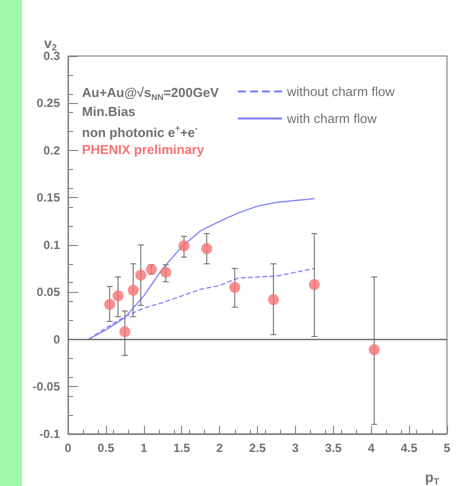  What do you see at coordinates (220, 447) in the screenshot?
I see `x-tick-label: 2` at bounding box center [220, 447].